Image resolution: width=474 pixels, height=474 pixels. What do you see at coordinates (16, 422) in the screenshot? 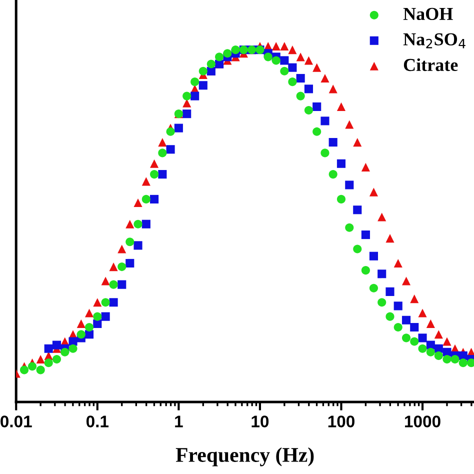
I see `x-tick-label: 0.01` at bounding box center [16, 422].